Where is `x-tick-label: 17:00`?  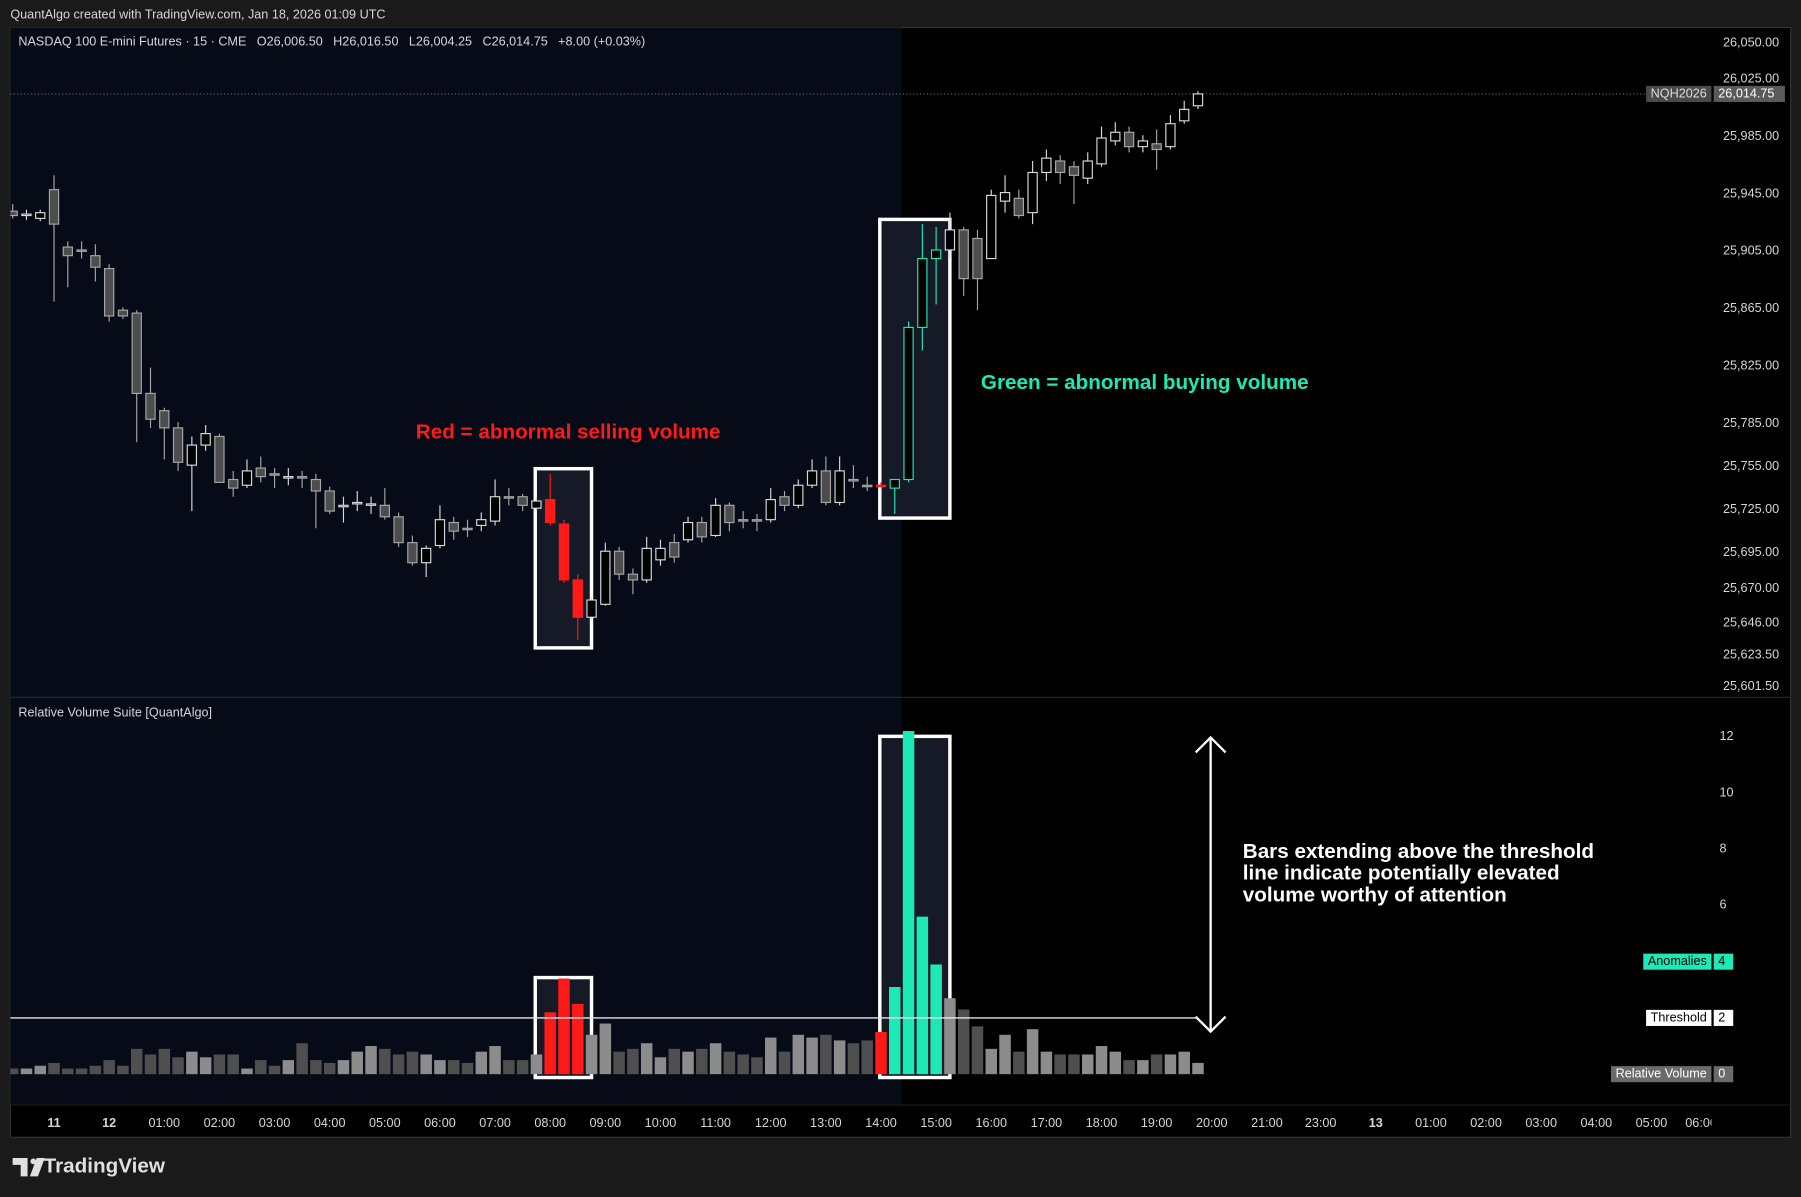 x-tick-label: 17:00 is located at coordinates (1047, 1123).